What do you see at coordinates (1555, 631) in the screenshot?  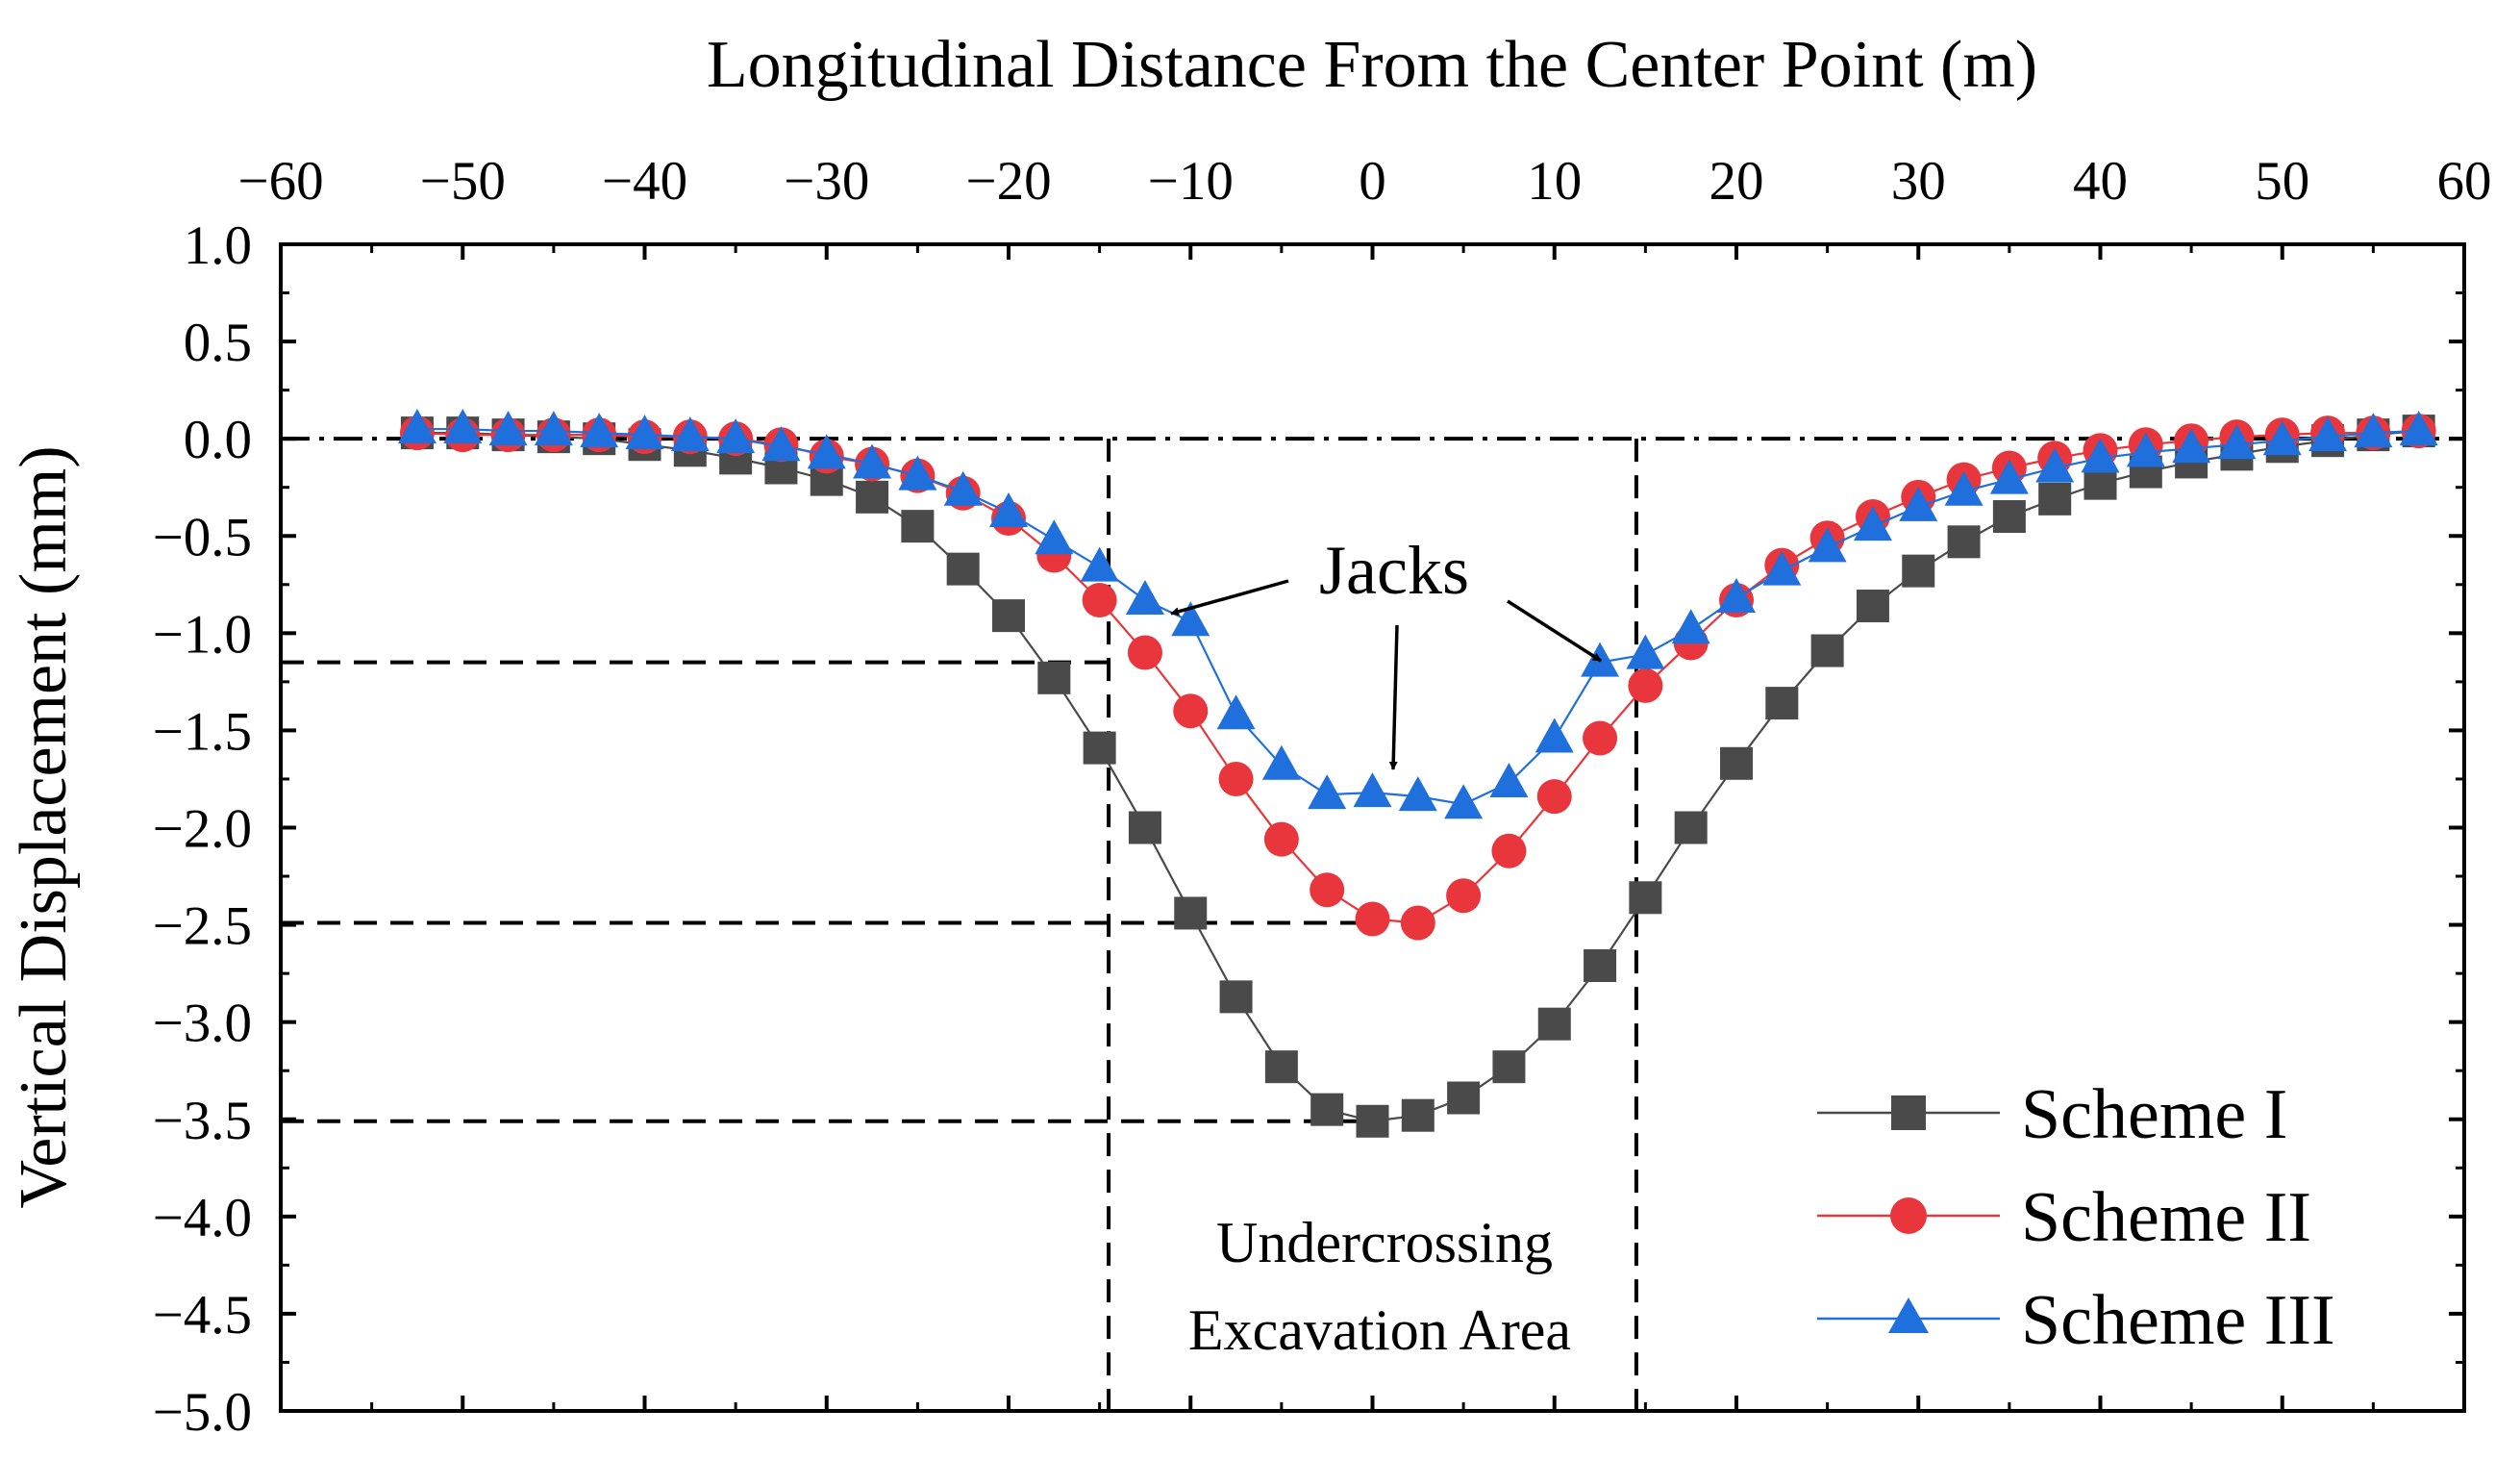 I see `jacks-arrow-right` at bounding box center [1555, 631].